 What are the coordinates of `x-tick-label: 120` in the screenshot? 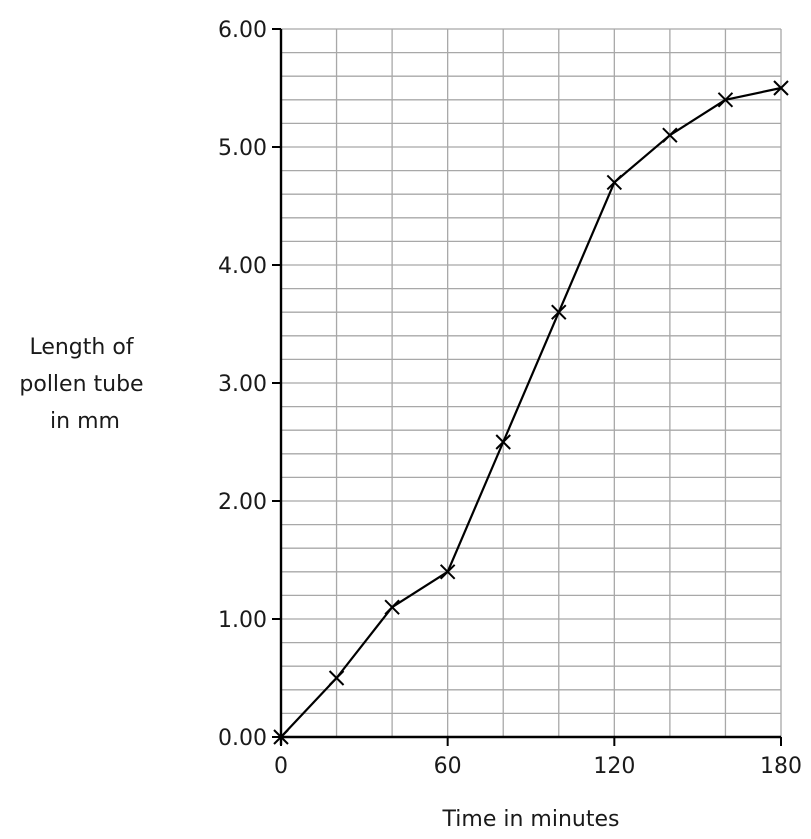 It's located at (614, 766).